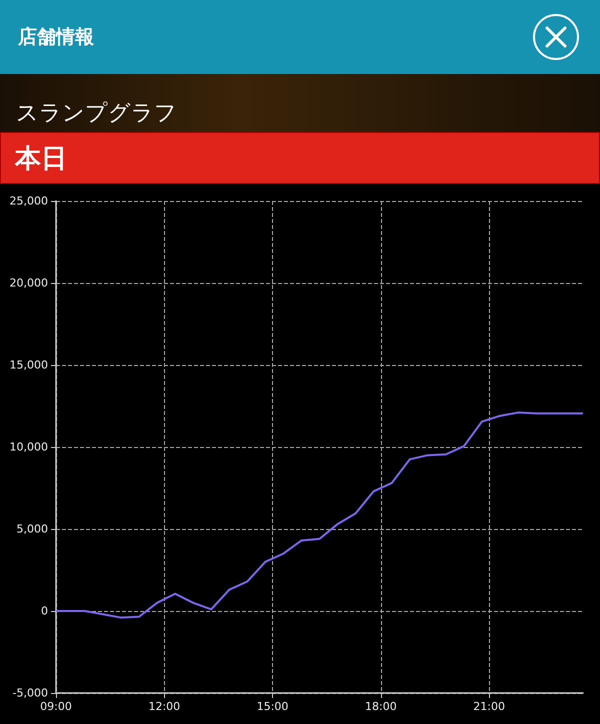 The height and width of the screenshot is (724, 600). What do you see at coordinates (29, 365) in the screenshot?
I see `y-tick-label: 15,000` at bounding box center [29, 365].